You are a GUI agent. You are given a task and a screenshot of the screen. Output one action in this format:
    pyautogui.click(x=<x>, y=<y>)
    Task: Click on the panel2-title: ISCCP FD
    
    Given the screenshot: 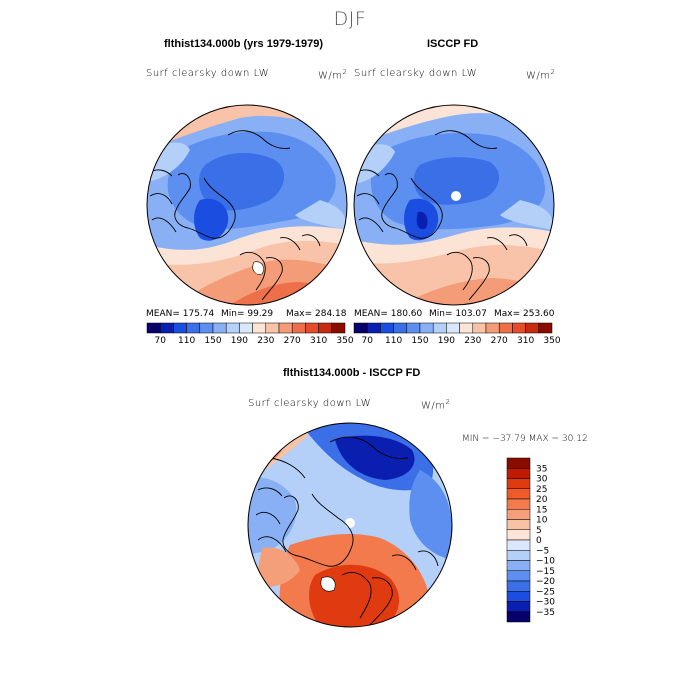 What is the action you would take?
    pyautogui.click(x=453, y=44)
    